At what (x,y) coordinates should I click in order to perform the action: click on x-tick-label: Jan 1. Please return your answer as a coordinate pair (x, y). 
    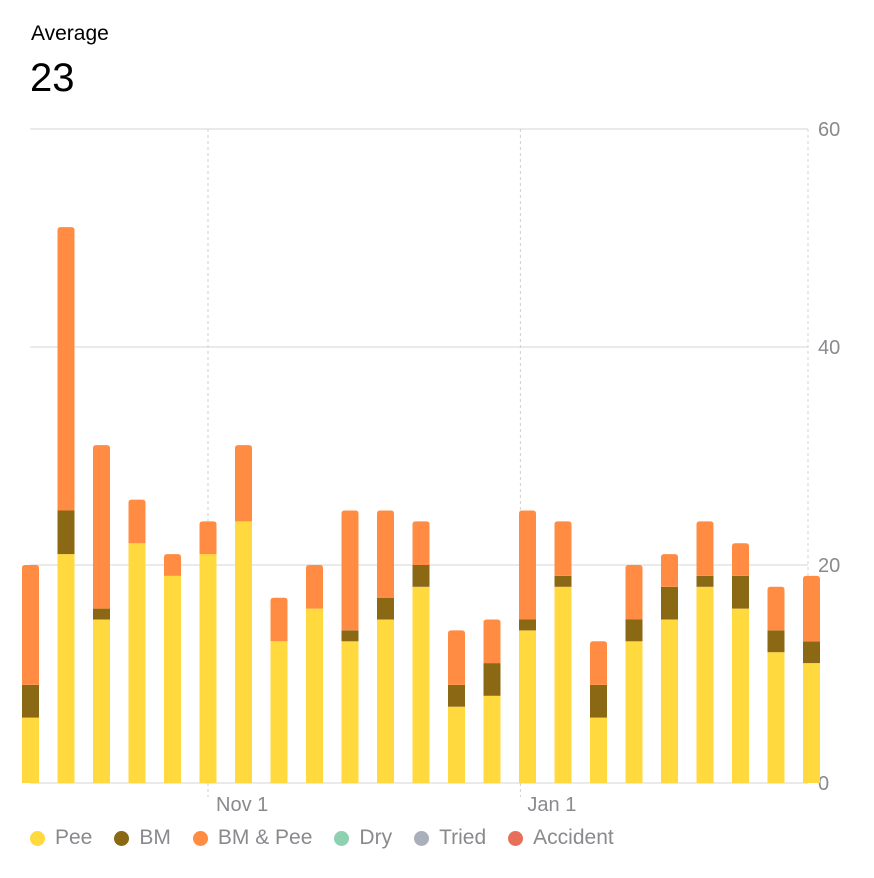
    Looking at the image, I should click on (551, 805).